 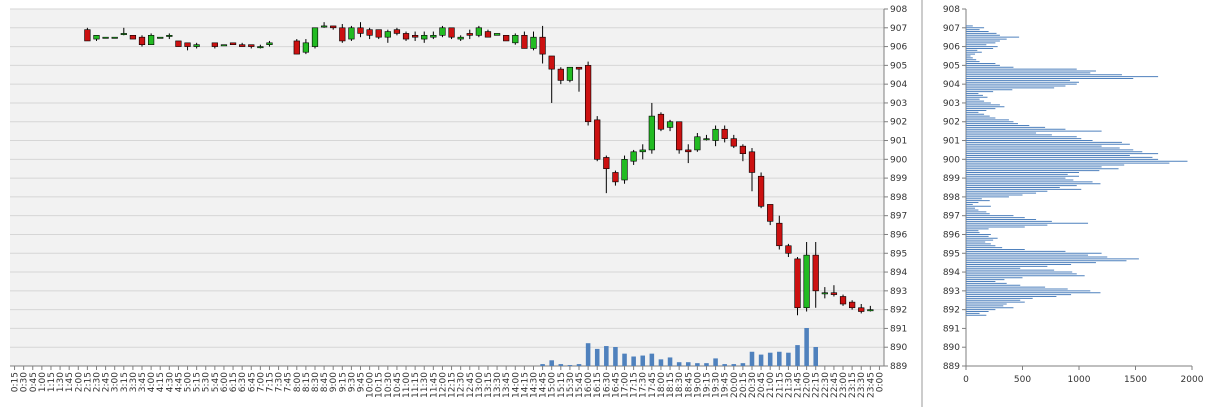 I want to click on x-tick-label: 18:30, so click(x=680, y=385).